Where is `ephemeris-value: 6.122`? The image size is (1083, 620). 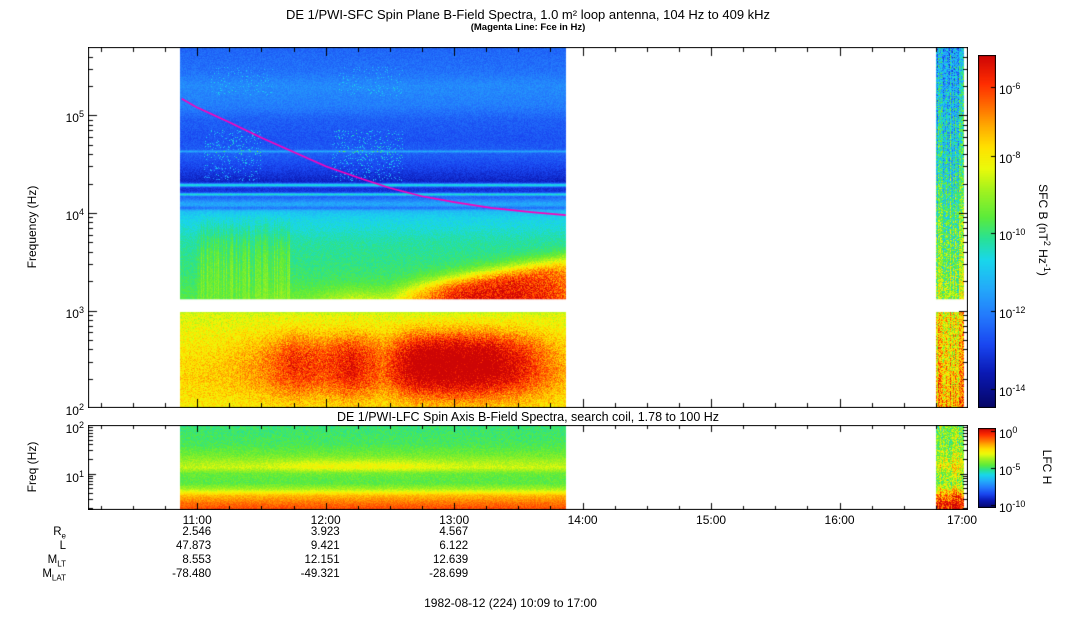
ephemeris-value: 6.122 is located at coordinates (454, 546).